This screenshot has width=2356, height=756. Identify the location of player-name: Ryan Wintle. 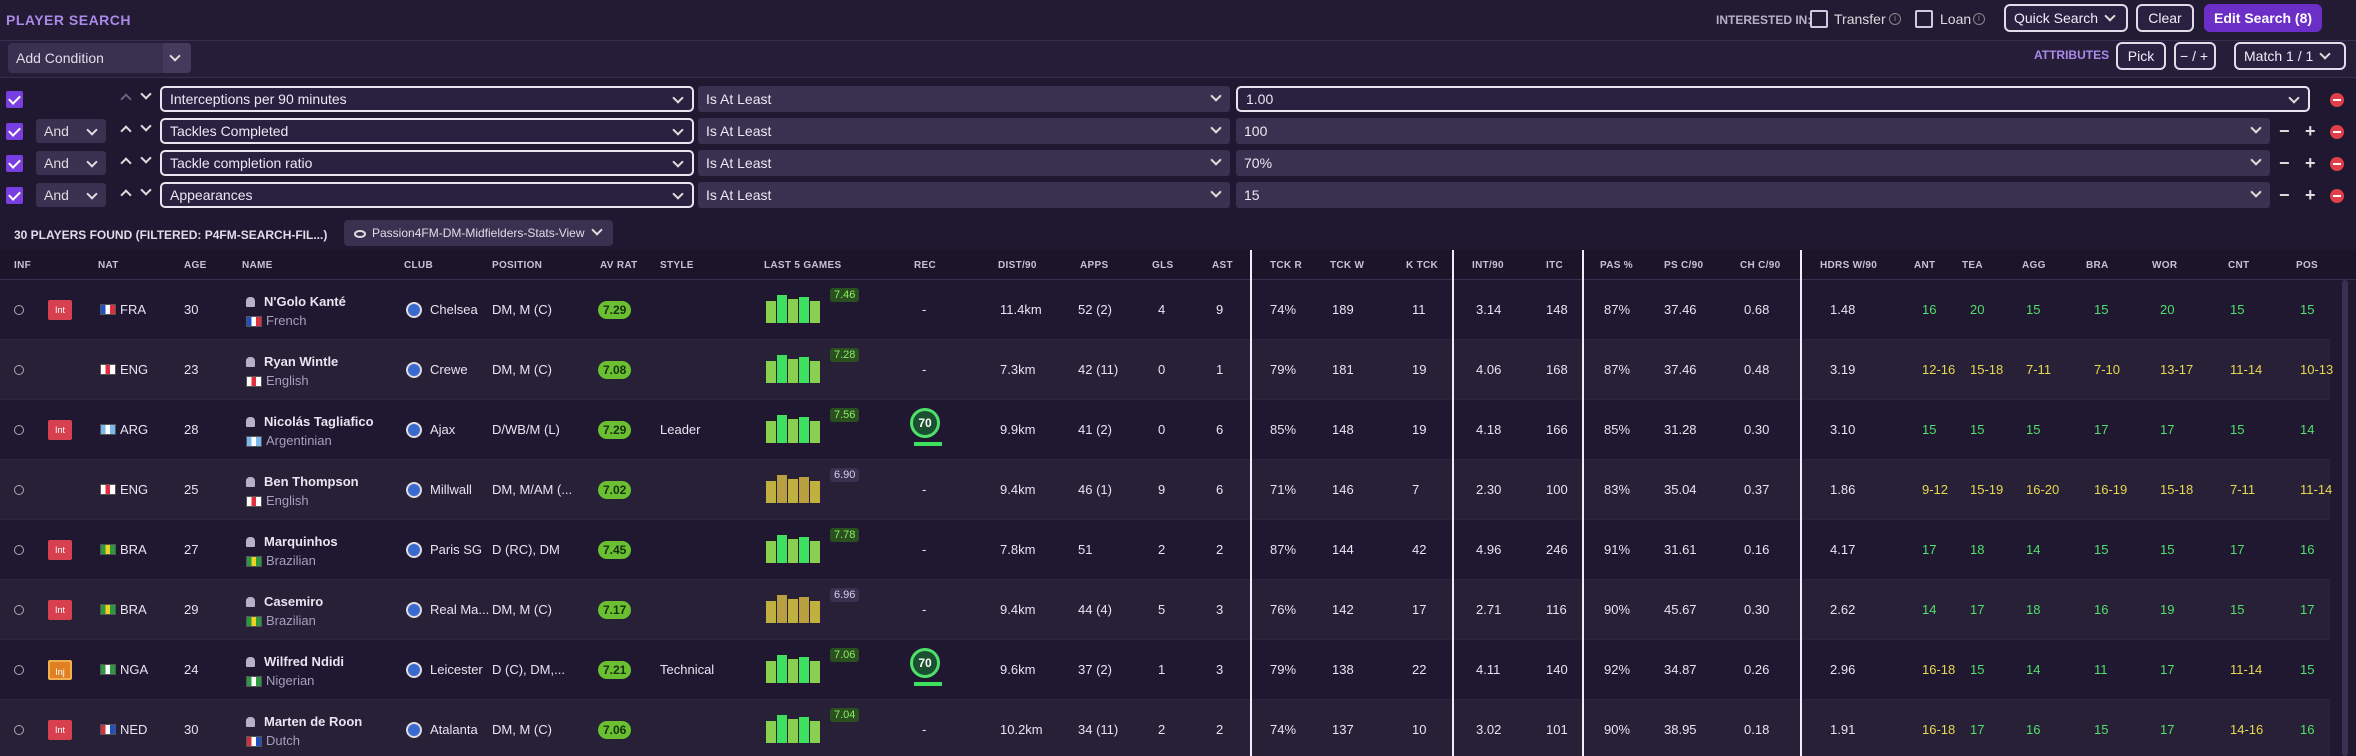
(301, 361).